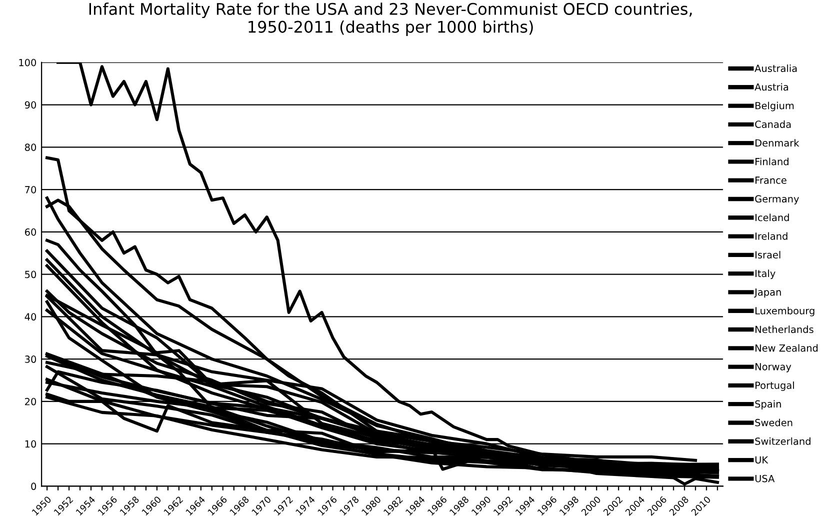 The image size is (831, 520). Describe the element at coordinates (30, 274) in the screenshot. I see `y-tick-label: 50` at that location.